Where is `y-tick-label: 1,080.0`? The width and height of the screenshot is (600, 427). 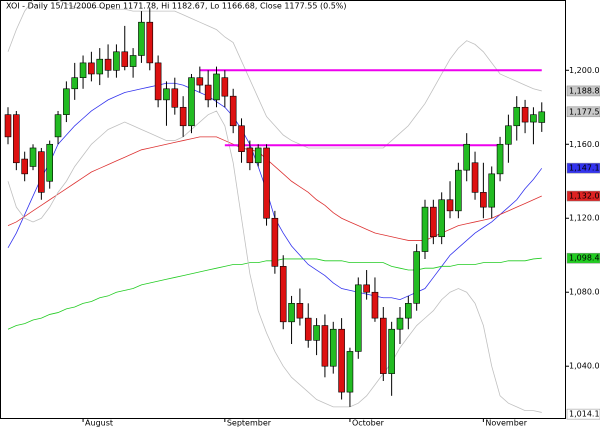
y-tick-label: 1,080.0 is located at coordinates (584, 292).